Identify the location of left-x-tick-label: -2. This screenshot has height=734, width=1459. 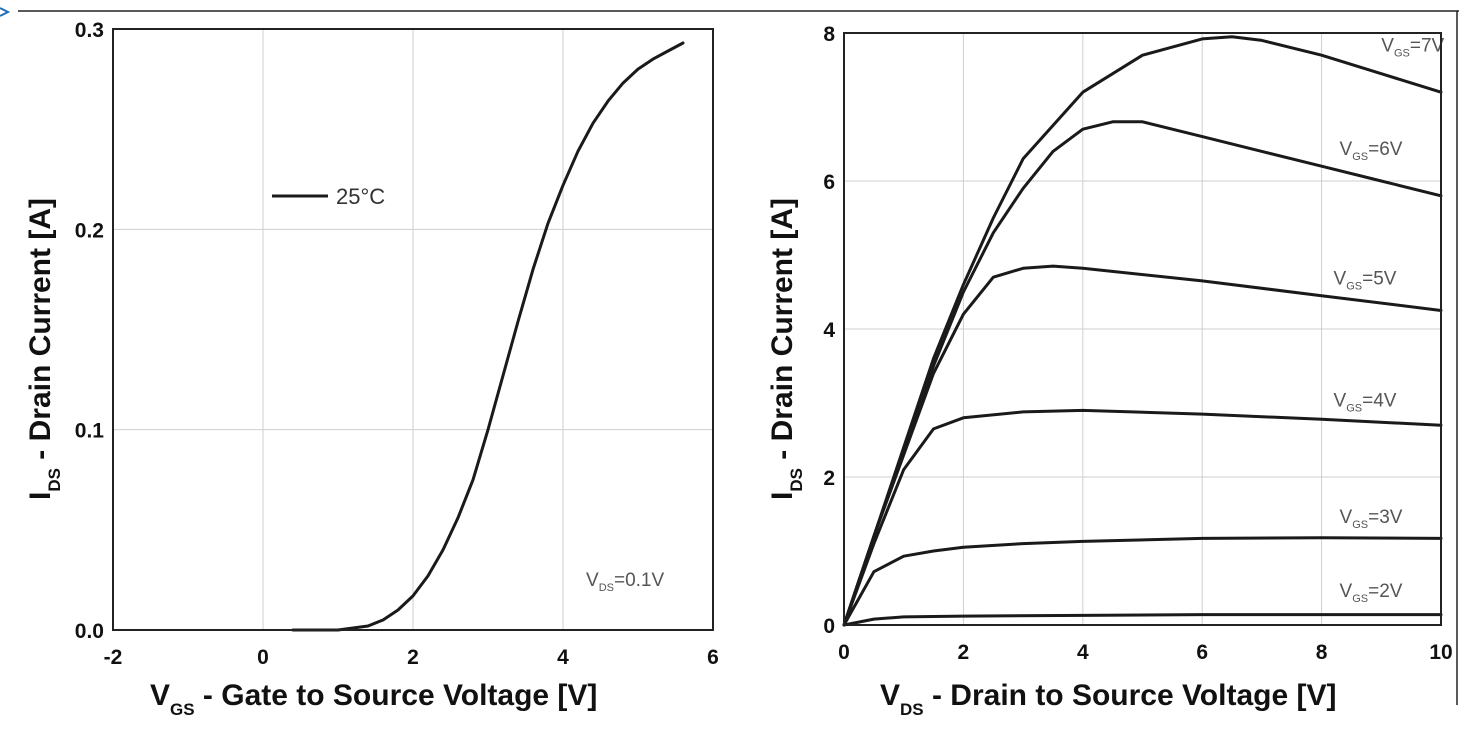
(113, 657).